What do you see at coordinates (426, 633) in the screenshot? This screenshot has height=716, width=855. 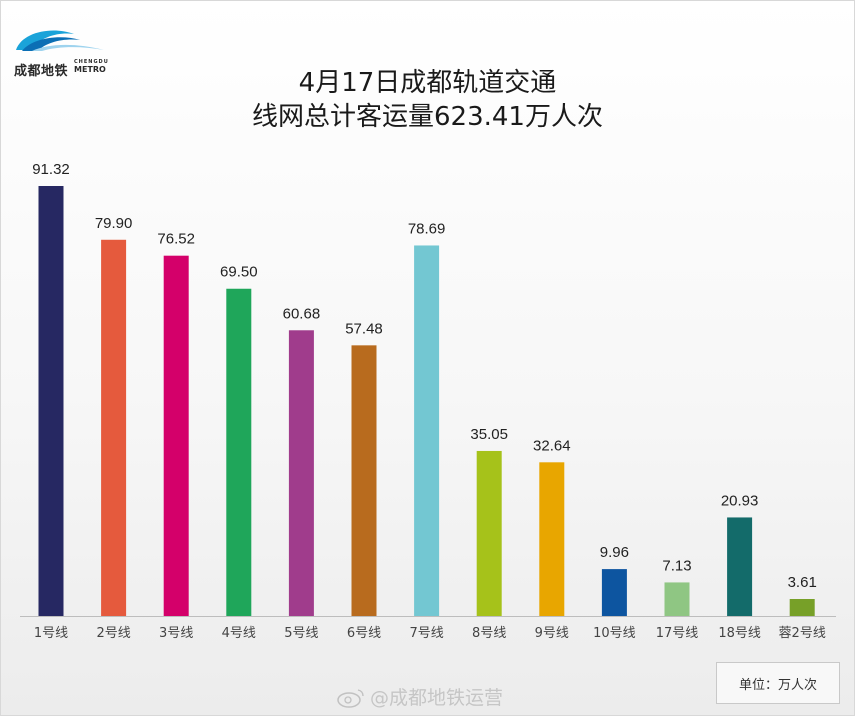 I see `x-tick-label: 7号线` at bounding box center [426, 633].